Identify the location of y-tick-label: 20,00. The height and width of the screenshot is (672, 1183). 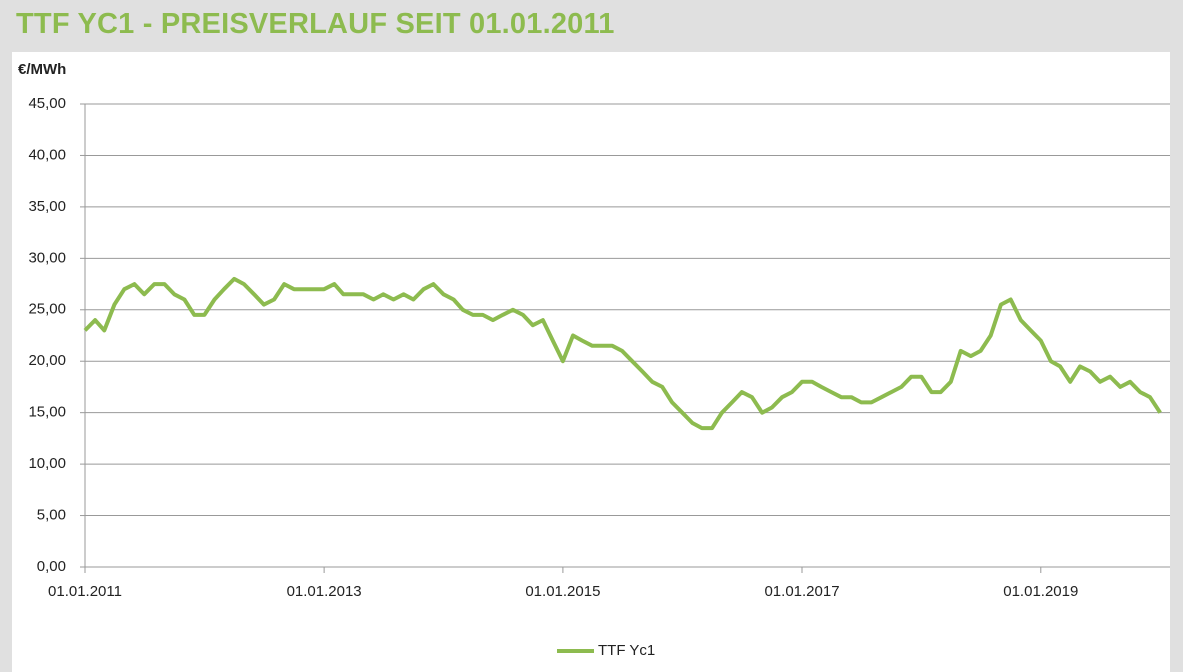
(47, 360).